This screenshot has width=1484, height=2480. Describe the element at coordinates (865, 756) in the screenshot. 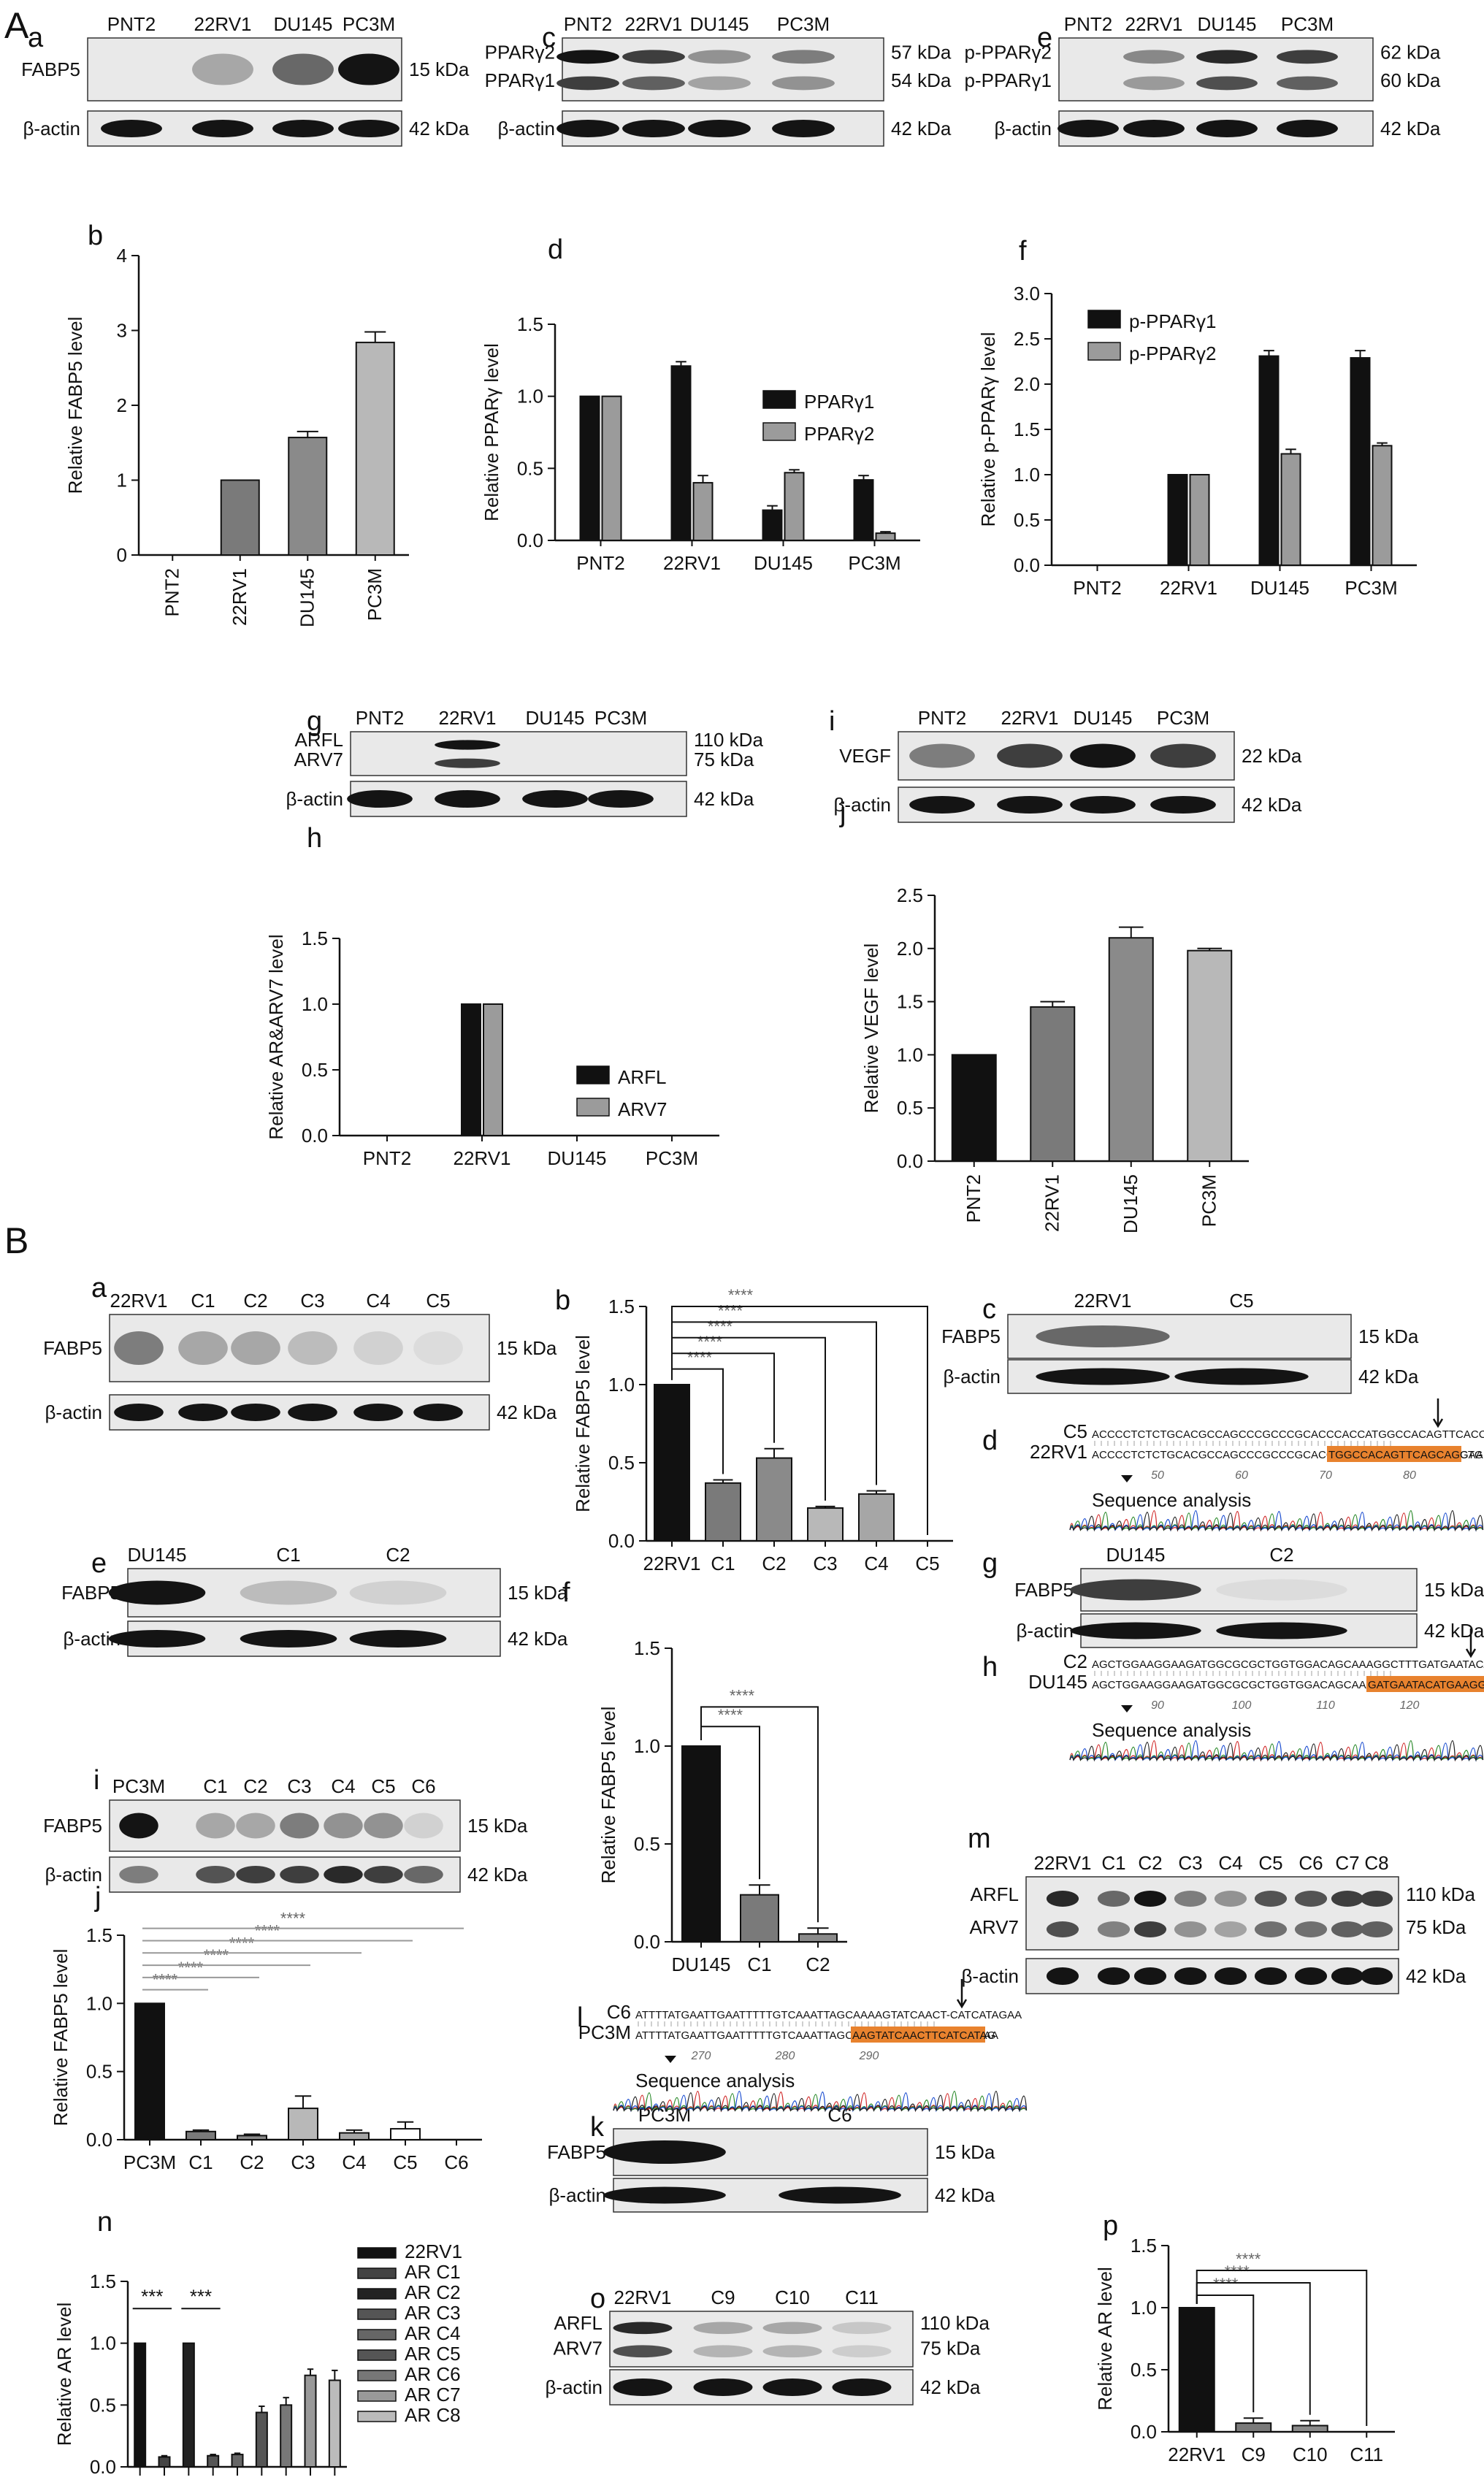

I see `row-label: VEGF` at that location.